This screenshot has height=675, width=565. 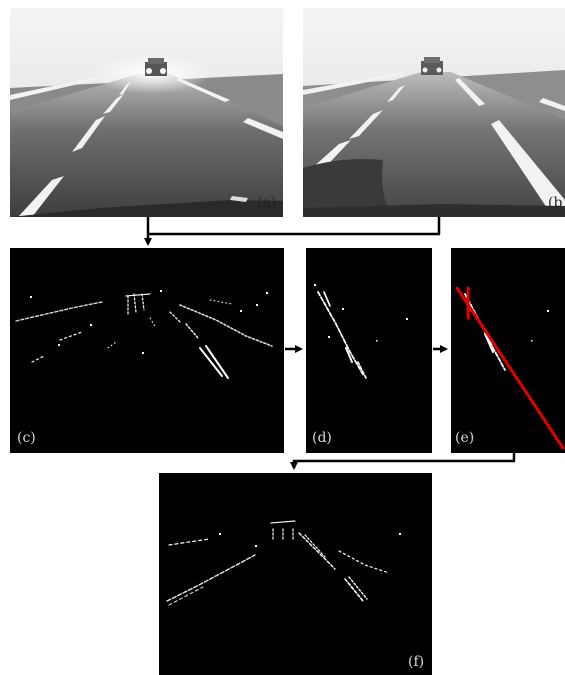 What do you see at coordinates (26, 438) in the screenshot?
I see `panel-label-c: (c)` at bounding box center [26, 438].